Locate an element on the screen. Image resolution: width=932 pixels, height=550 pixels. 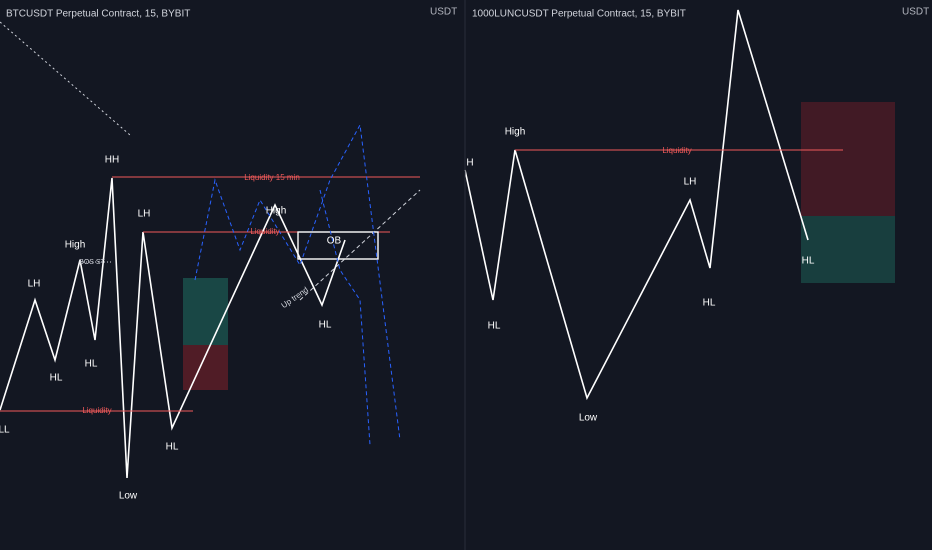
label: H is located at coordinates (469, 163).